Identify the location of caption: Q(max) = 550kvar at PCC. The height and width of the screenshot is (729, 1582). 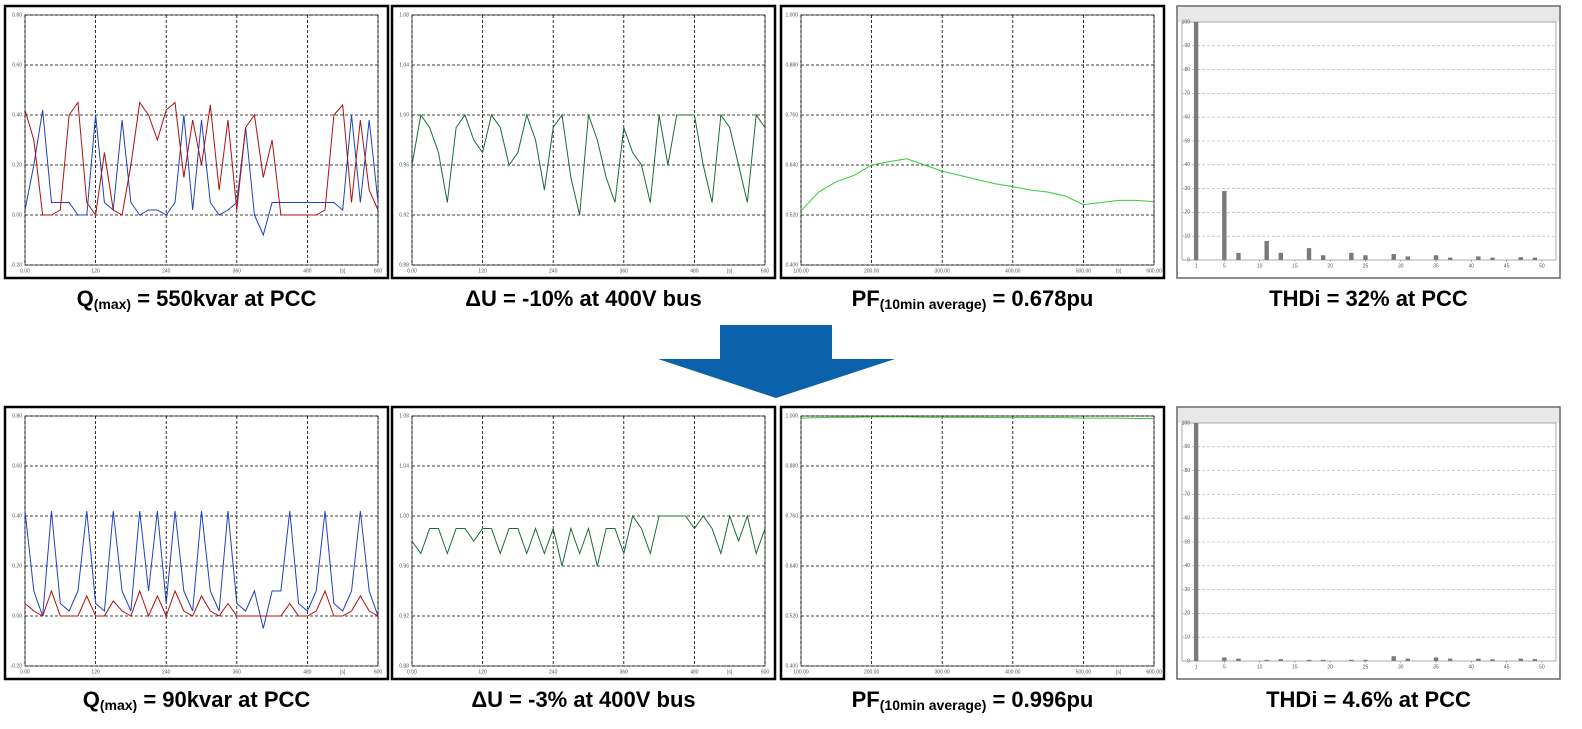
(197, 299).